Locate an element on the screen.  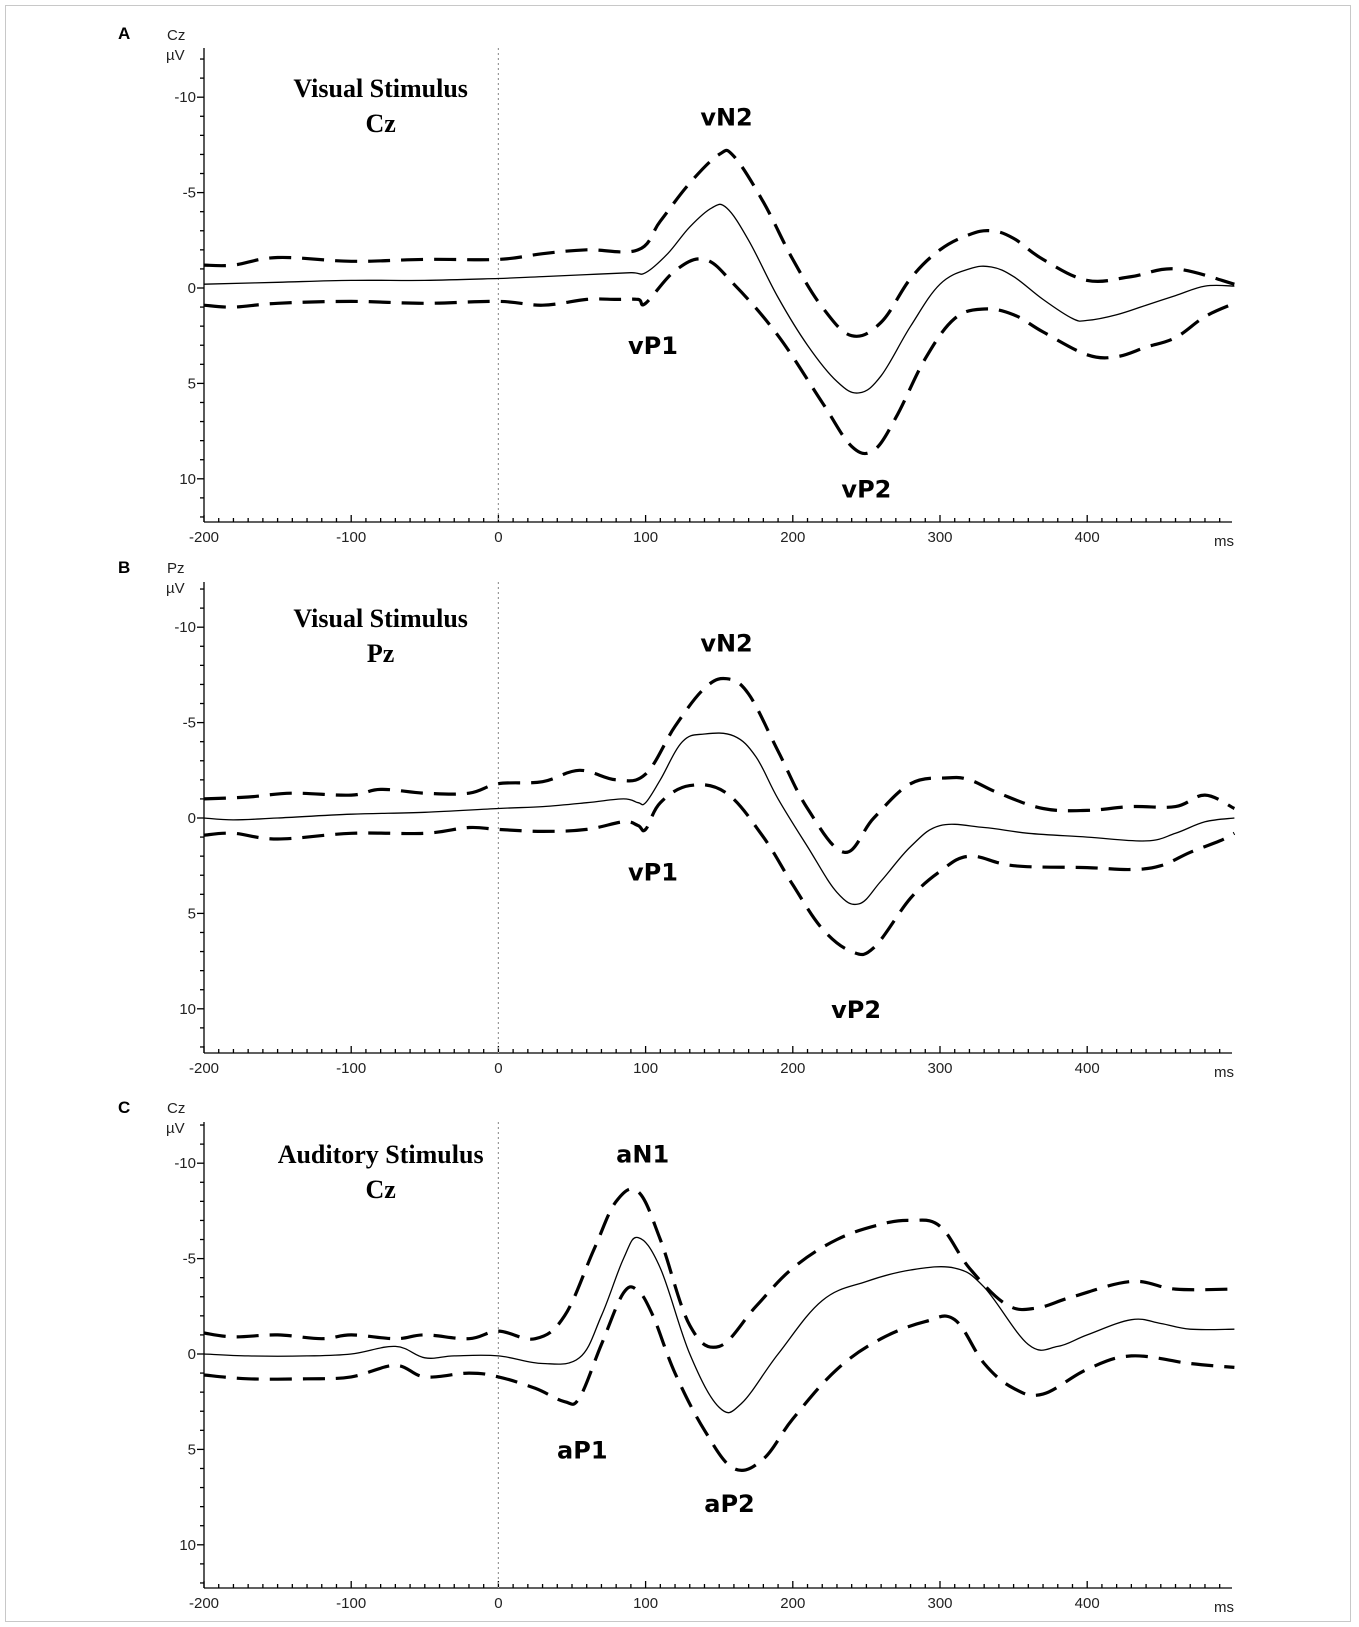
peak-label-an1: aN1 is located at coordinates (642, 1155).